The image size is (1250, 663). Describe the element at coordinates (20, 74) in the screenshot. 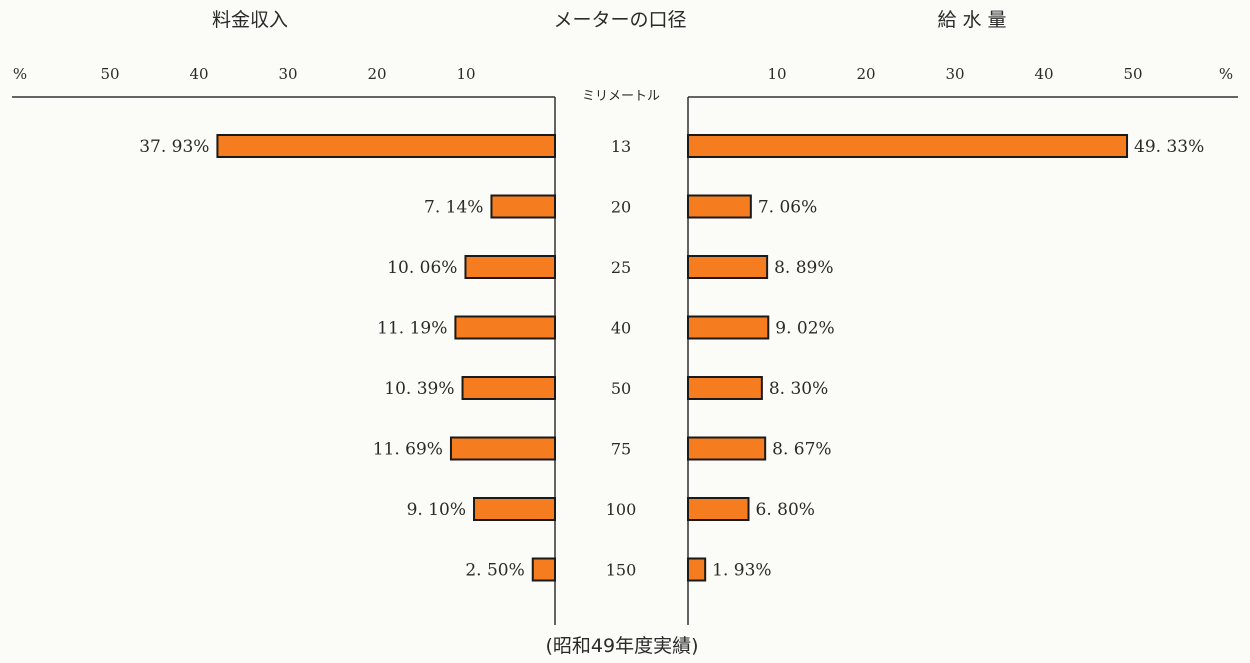

I see `left-percent-symbol: %` at that location.